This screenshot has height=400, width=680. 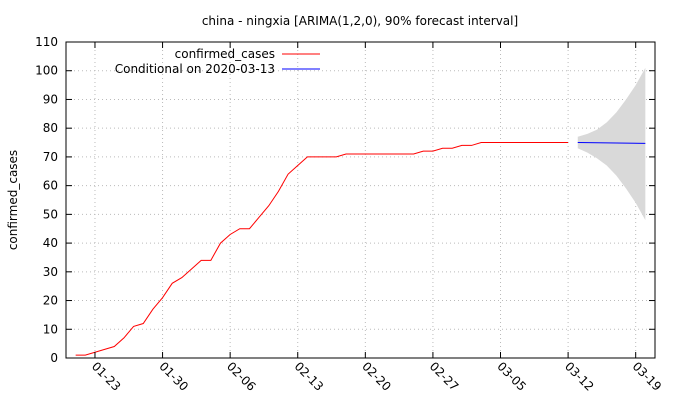 I want to click on y-tick-label: 30, so click(x=50, y=272).